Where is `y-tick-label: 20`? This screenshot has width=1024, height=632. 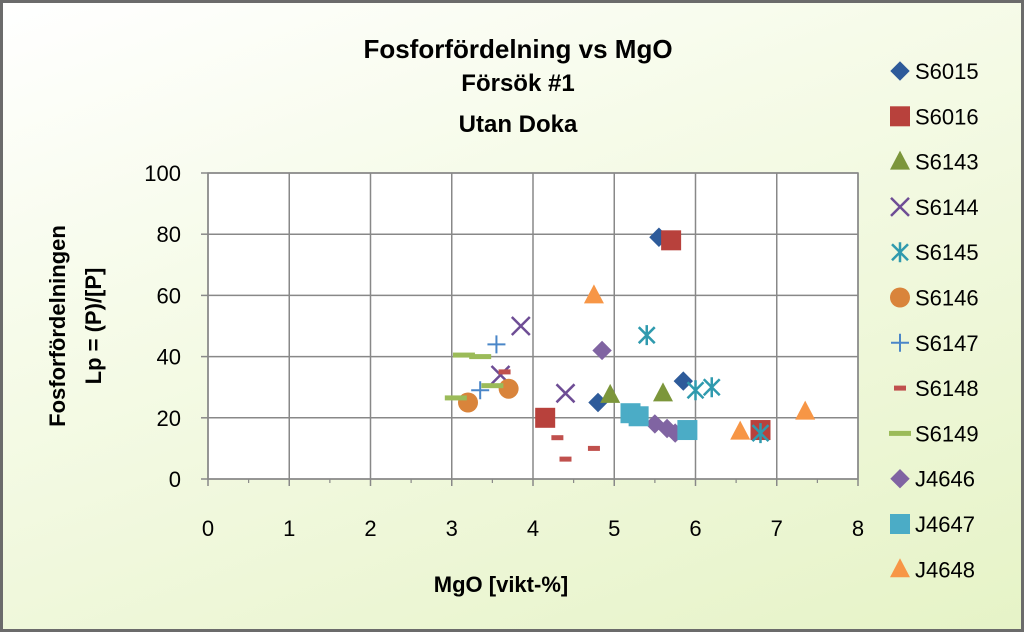 y-tick-label: 20 is located at coordinates (169, 418).